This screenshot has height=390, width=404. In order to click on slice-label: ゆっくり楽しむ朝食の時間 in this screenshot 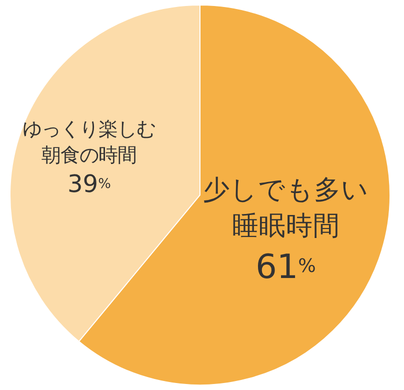, I will do `click(89, 142)`.